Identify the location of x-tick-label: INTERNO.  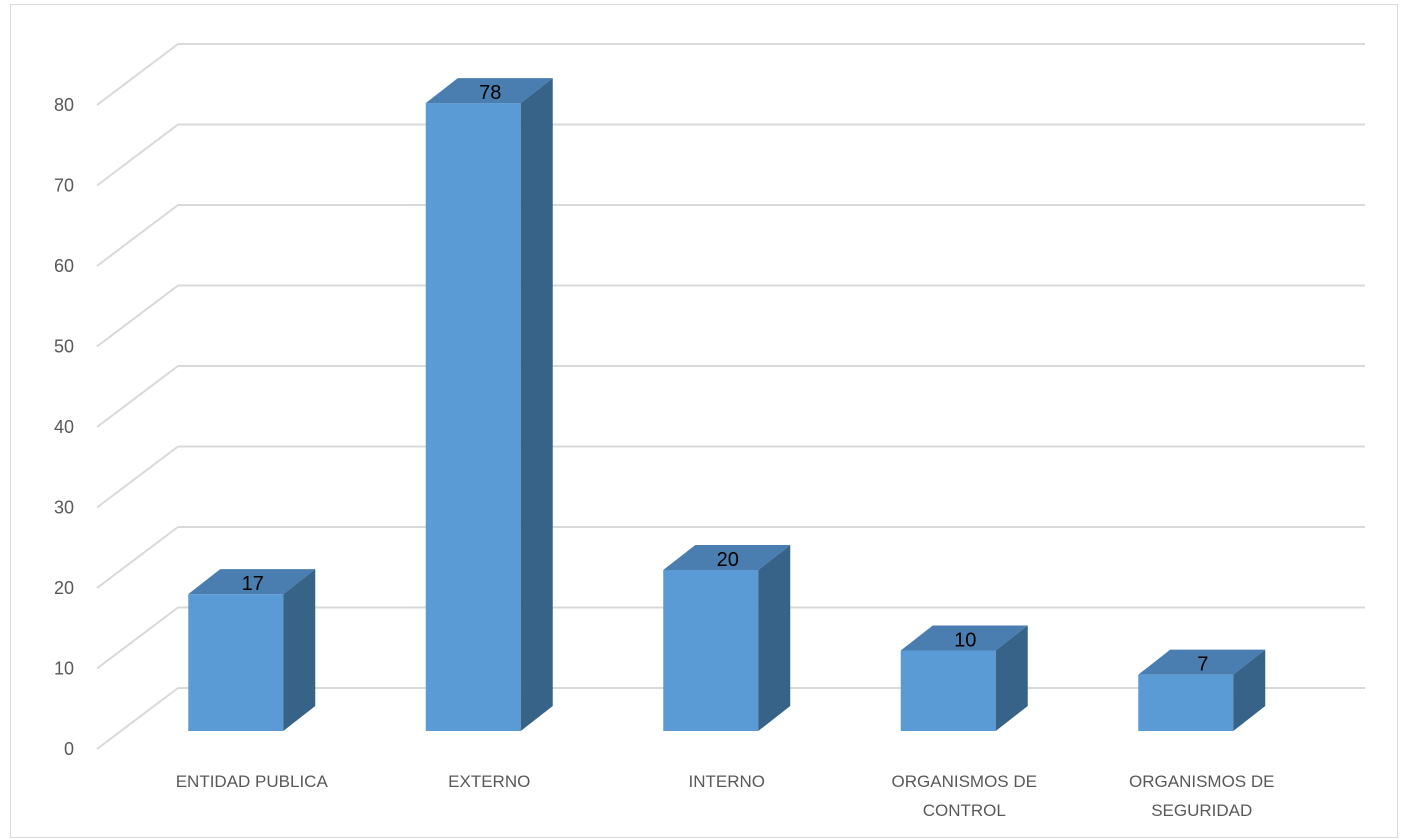
(727, 781).